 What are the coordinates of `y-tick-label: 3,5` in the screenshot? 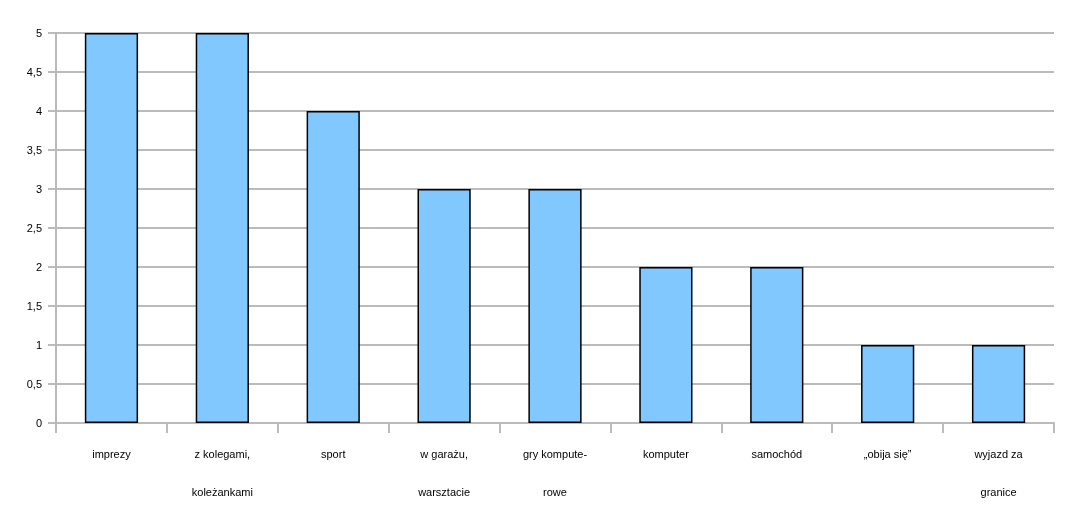 It's located at (34, 150).